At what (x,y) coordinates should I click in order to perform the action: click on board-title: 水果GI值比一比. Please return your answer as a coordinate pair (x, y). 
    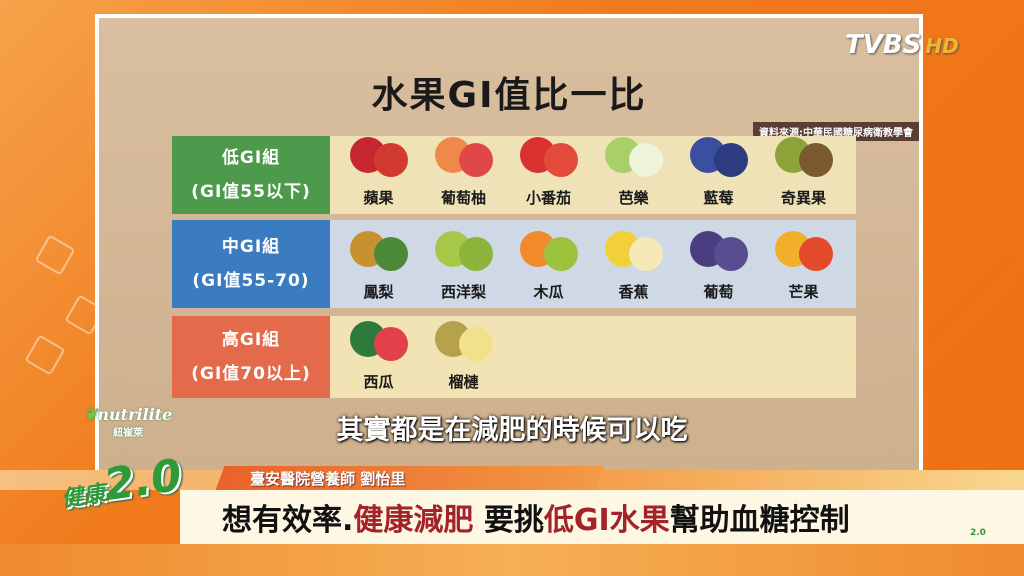
    Looking at the image, I should click on (509, 95).